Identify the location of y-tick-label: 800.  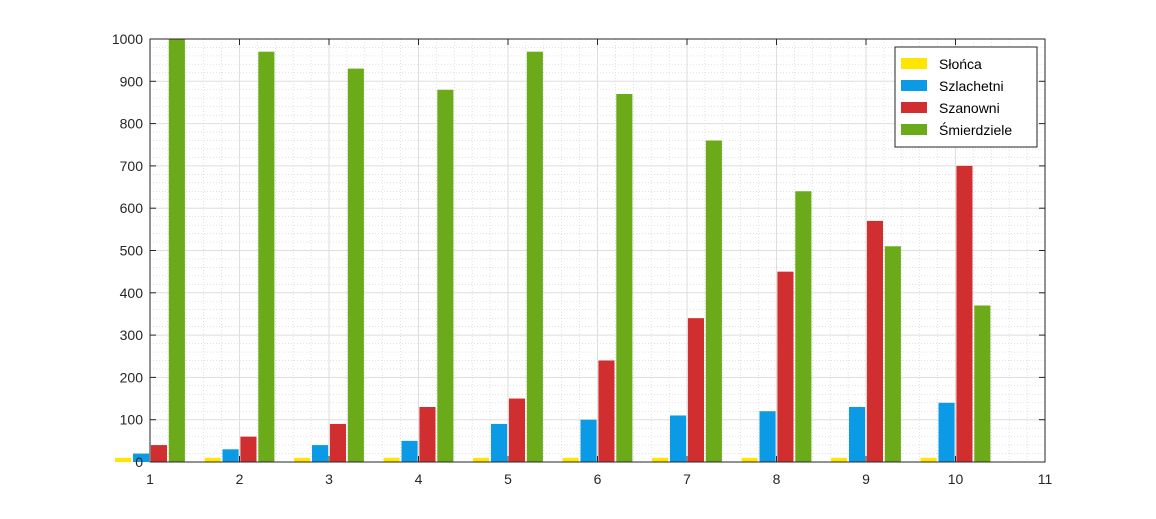
(132, 124).